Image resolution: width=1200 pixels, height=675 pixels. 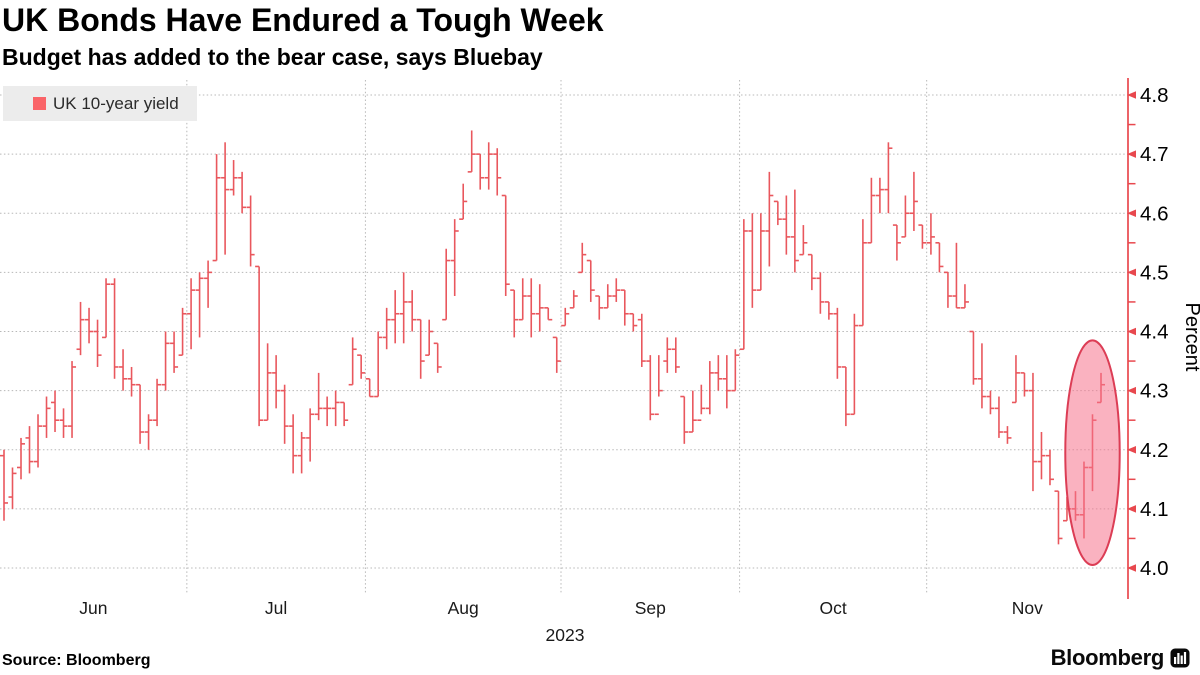 I want to click on y-tick-label: 4.3, so click(x=1154, y=391).